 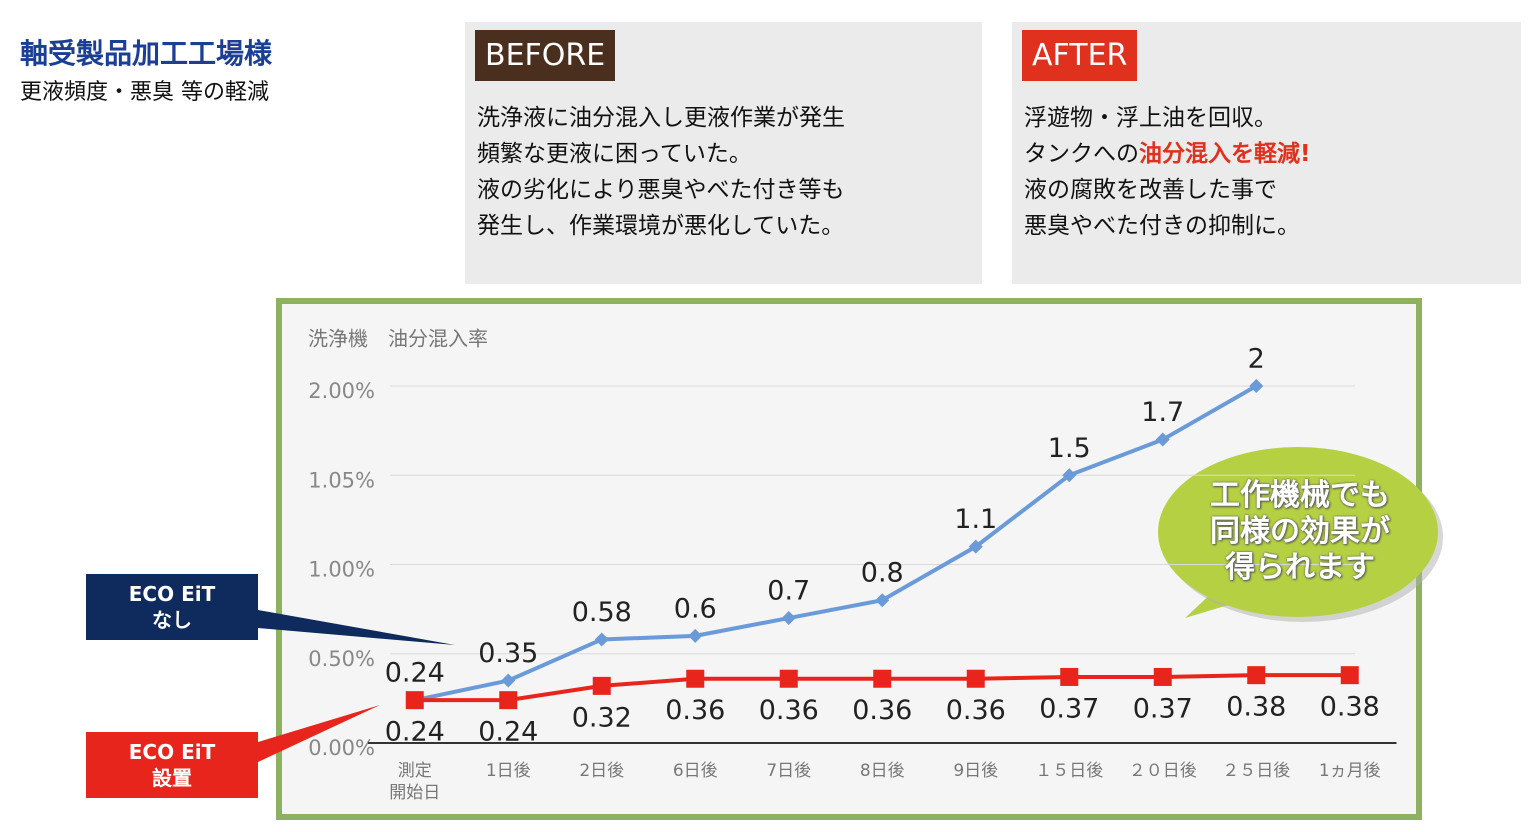 What do you see at coordinates (545, 55) in the screenshot?
I see `before-label: BEFORE` at bounding box center [545, 55].